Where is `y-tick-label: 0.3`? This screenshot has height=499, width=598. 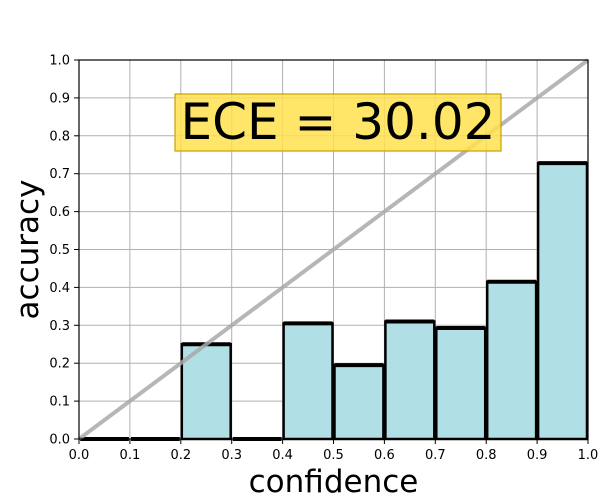
y-tick-label: 0.3 is located at coordinates (59, 326).